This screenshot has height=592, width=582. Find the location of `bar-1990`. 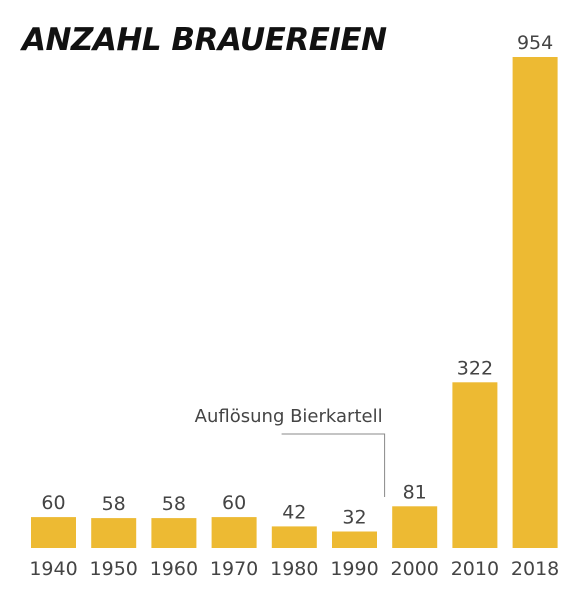

bar-1990 is located at coordinates (354, 539).